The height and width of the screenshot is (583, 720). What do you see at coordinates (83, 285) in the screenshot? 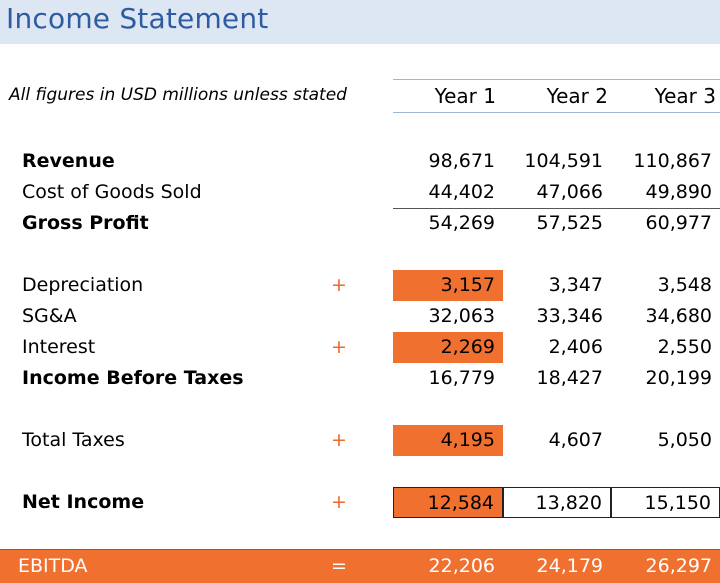
I see `row-label: Depreciation` at bounding box center [83, 285].